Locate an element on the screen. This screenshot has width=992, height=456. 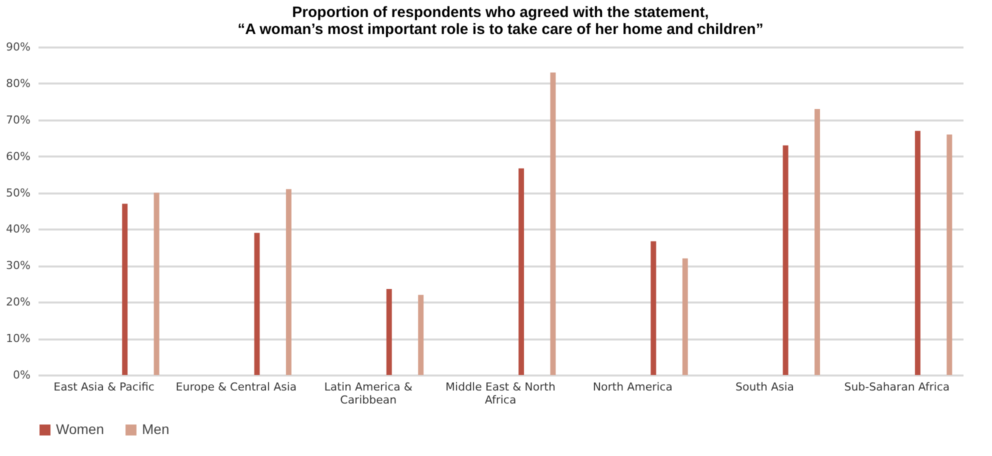
x-tick-label: East Asia & Pacific is located at coordinates (104, 387).